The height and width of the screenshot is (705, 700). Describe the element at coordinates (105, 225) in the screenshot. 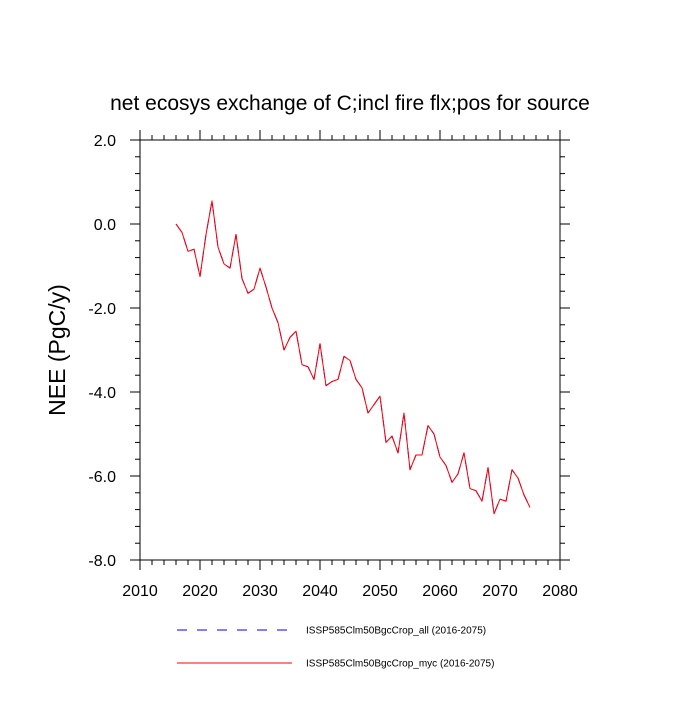

I see `y-tick-label: 0.0` at that location.